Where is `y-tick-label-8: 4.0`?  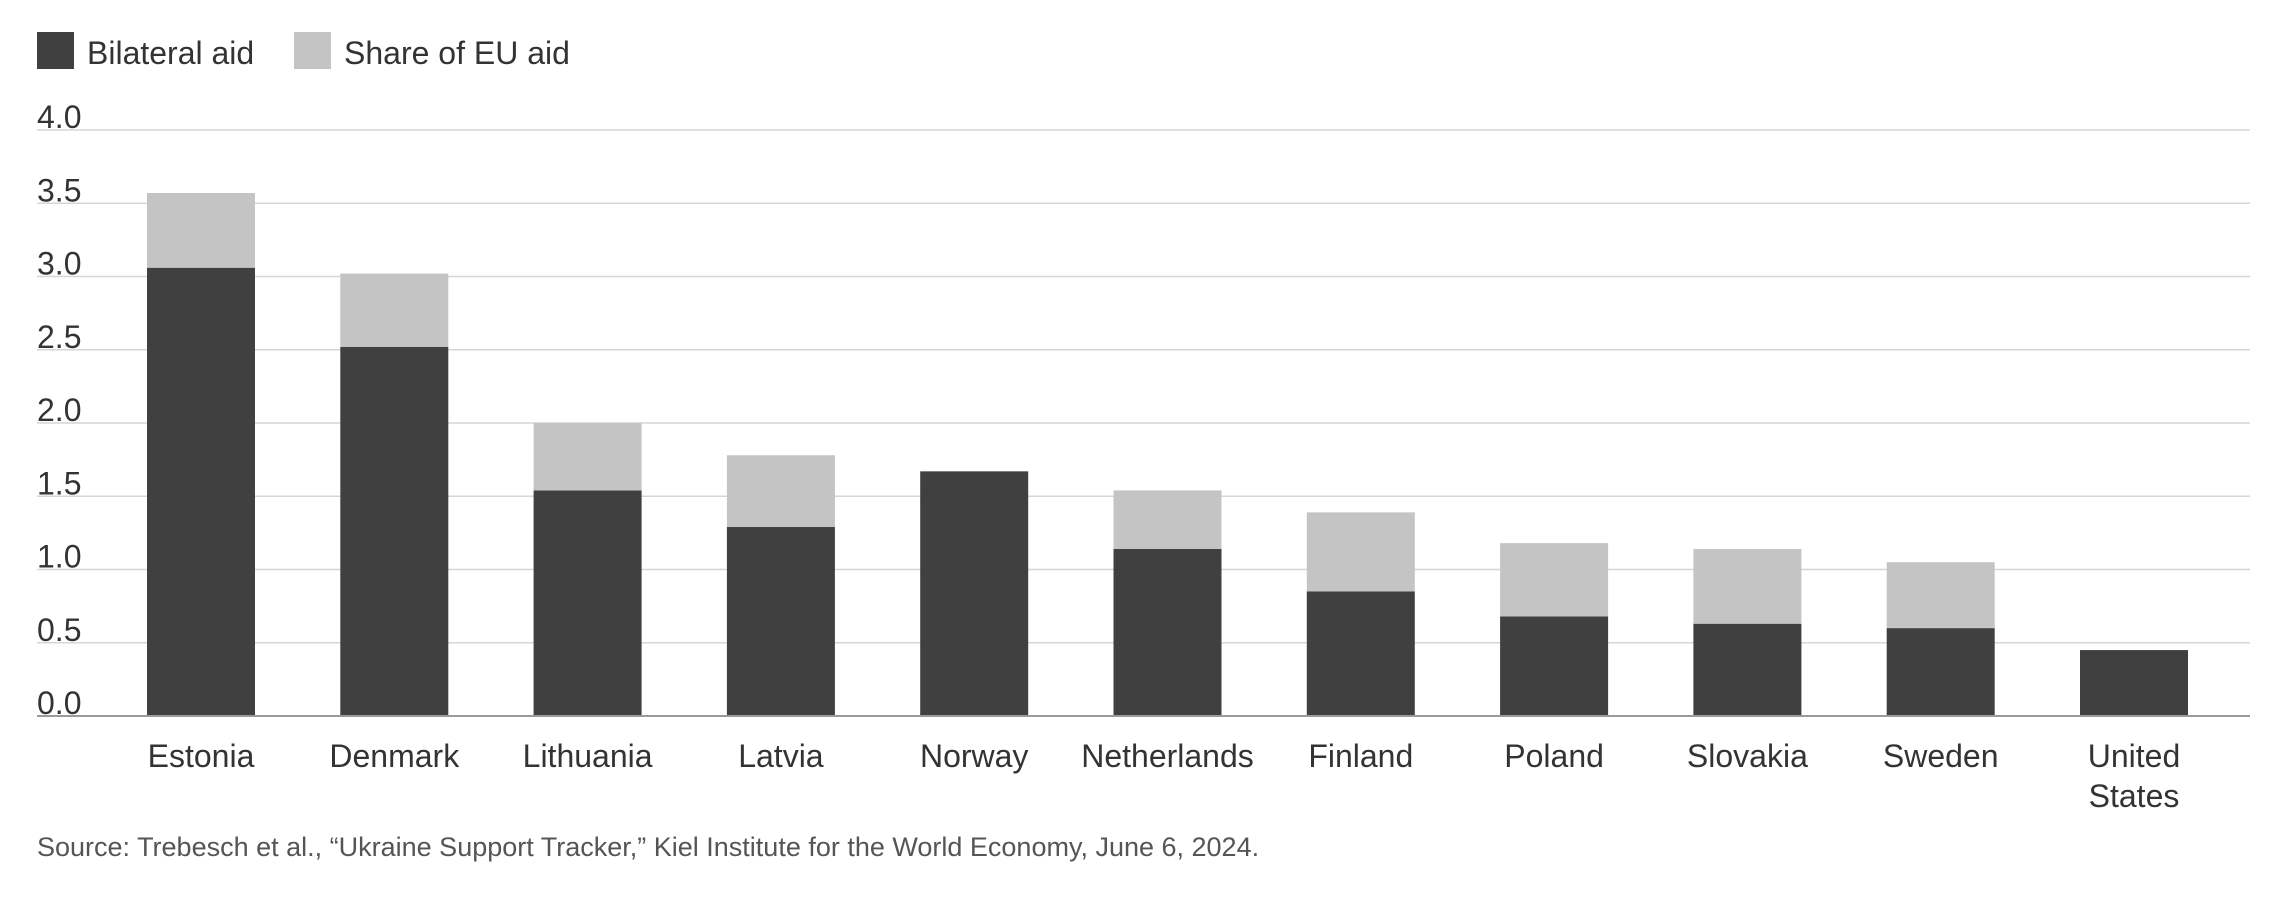 y-tick-label-8: 4.0 is located at coordinates (59, 117).